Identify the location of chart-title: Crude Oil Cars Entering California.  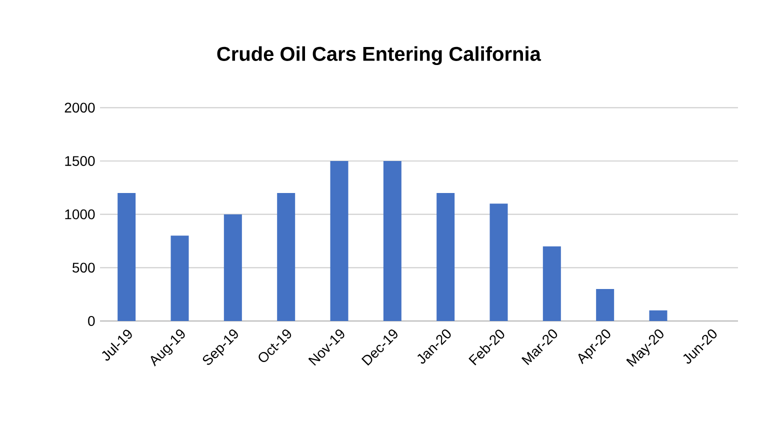
(379, 56).